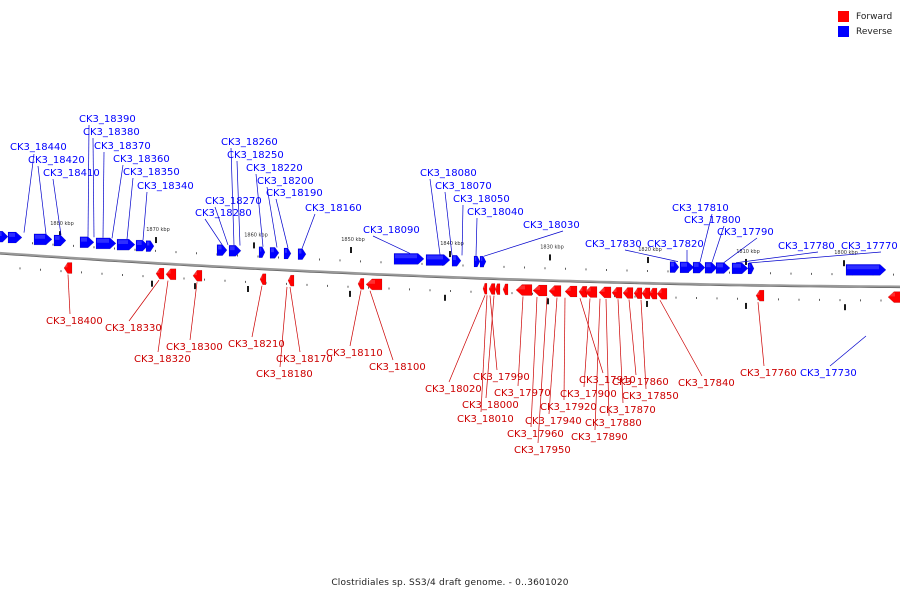  I want to click on kbp-label: 1840 kbp, so click(452, 244).